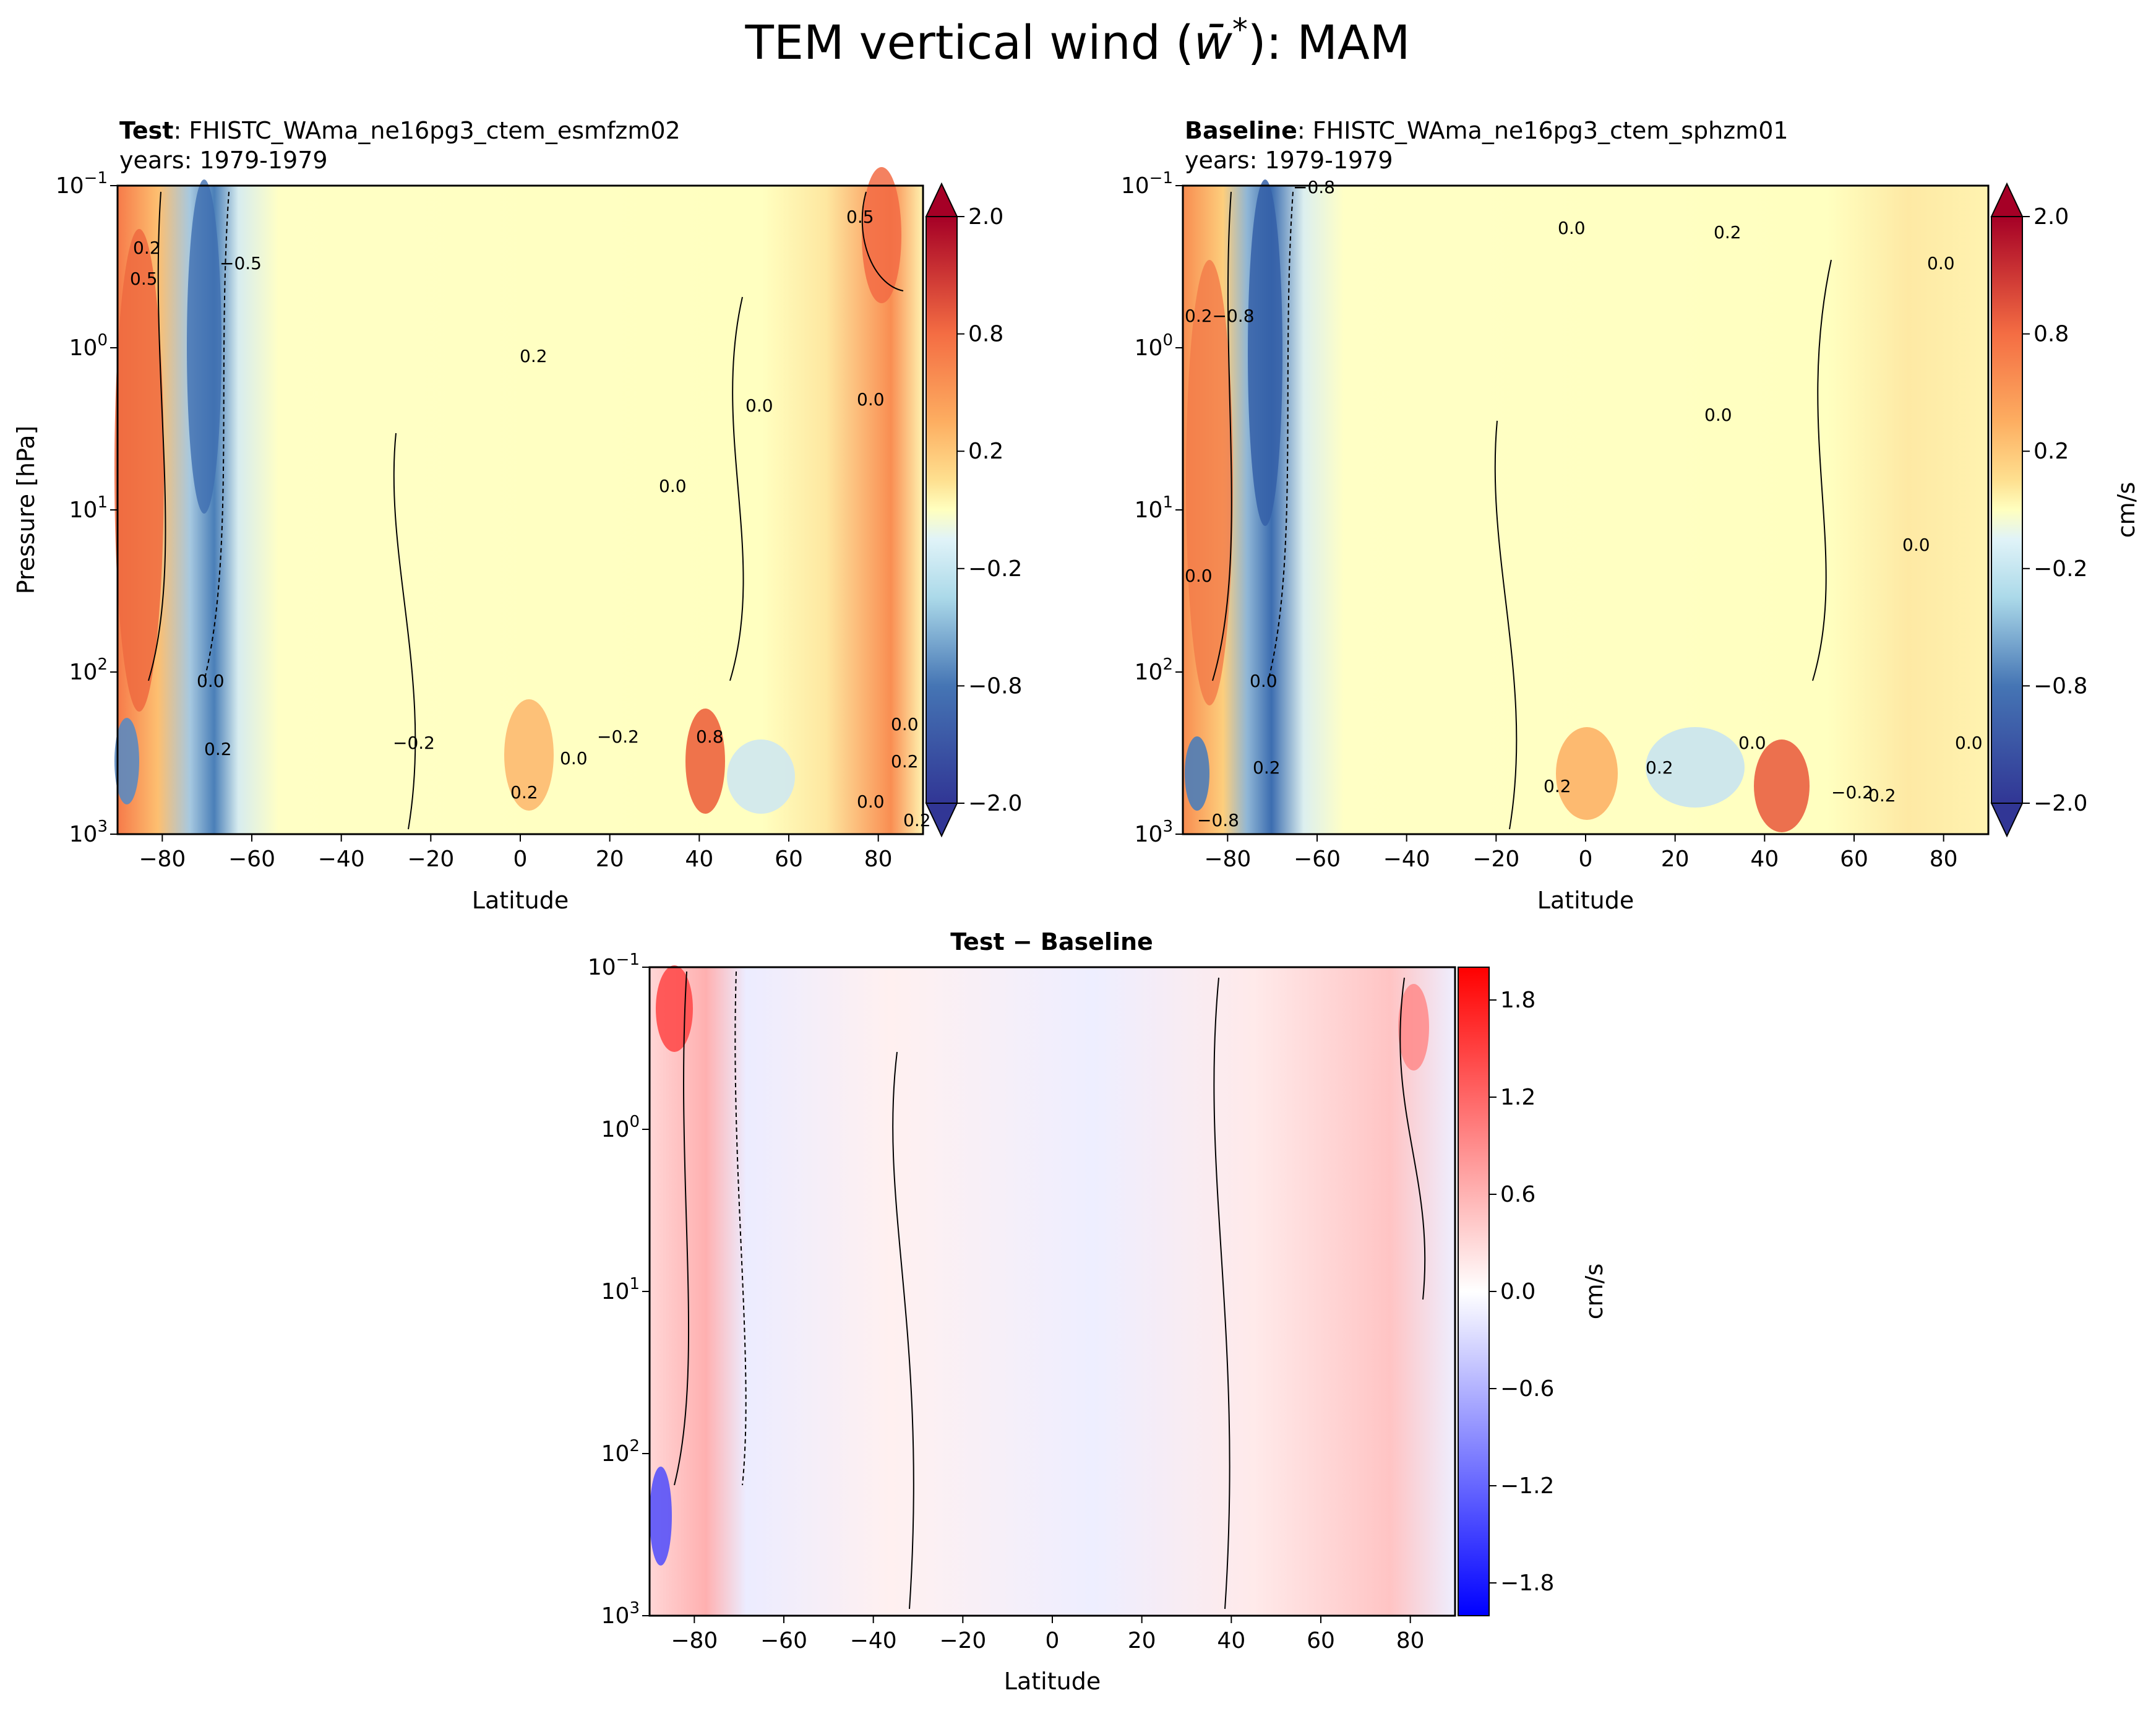 This screenshot has width=2156, height=1711. Describe the element at coordinates (878, 859) in the screenshot. I see `test-x-tick-label: 80` at that location.